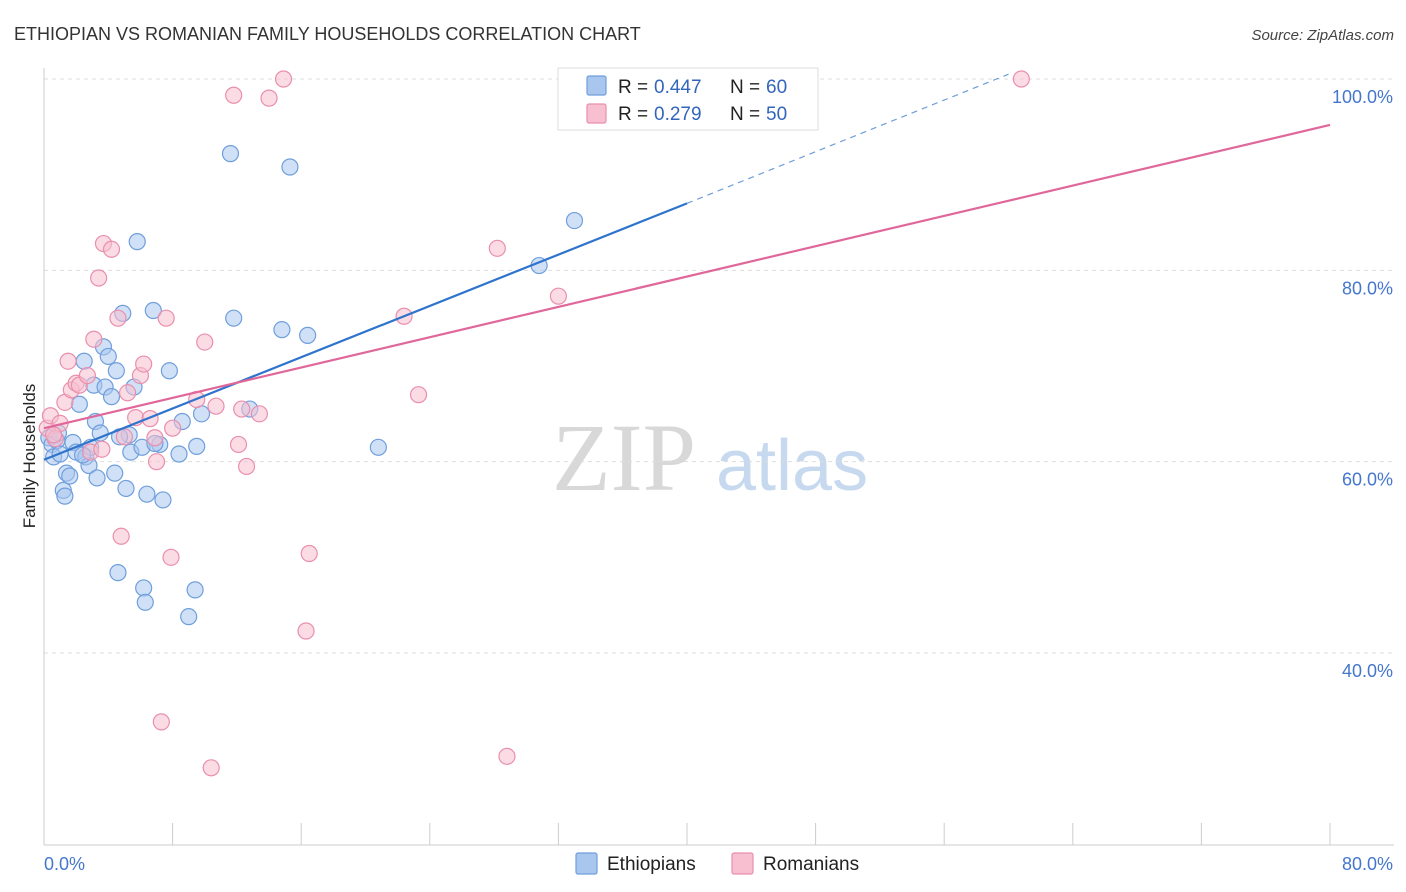  Describe the element at coordinates (688, 99) in the screenshot. I see `stats-legend: R = 0.447 N = 60 R = 0.279 N = 50` at that location.